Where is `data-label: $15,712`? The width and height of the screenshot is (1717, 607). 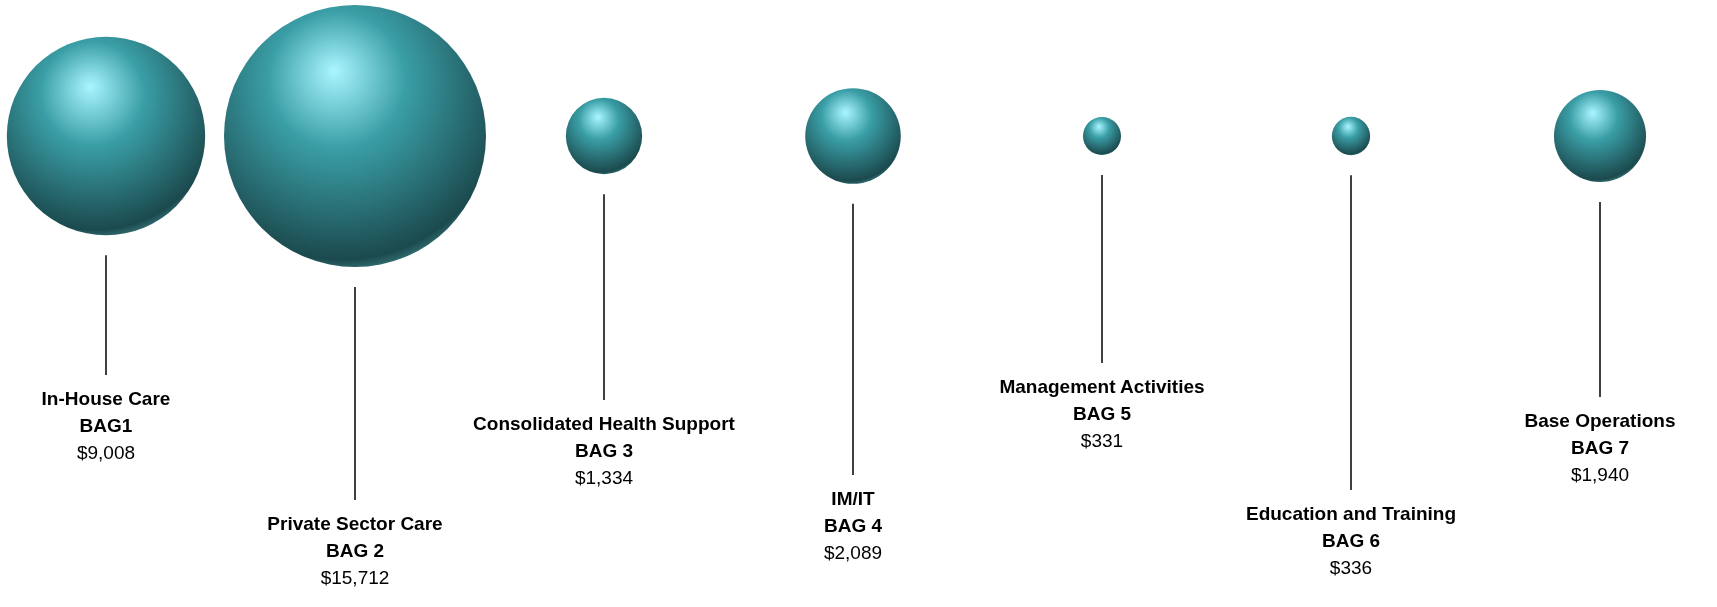 data-label: $15,712 is located at coordinates (355, 577).